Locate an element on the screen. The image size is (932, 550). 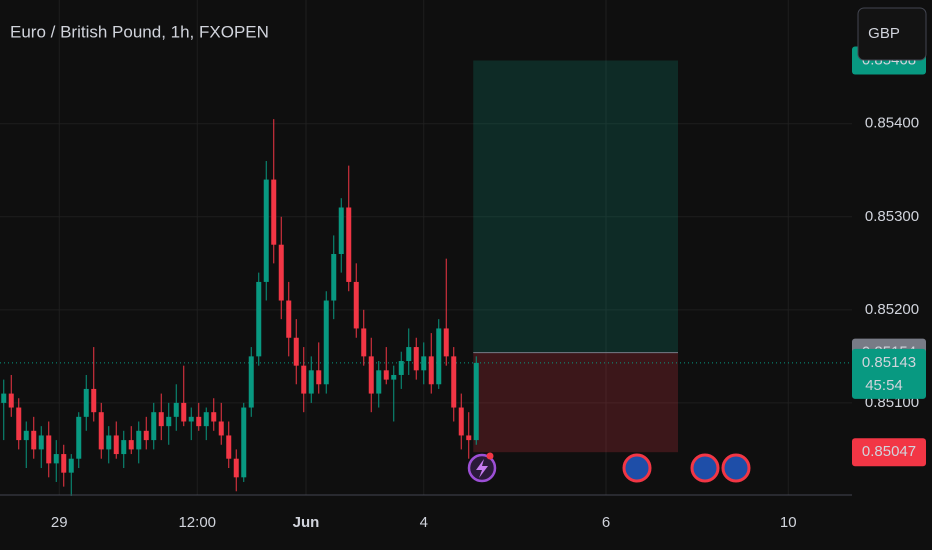
lightning is located at coordinates (482, 468).